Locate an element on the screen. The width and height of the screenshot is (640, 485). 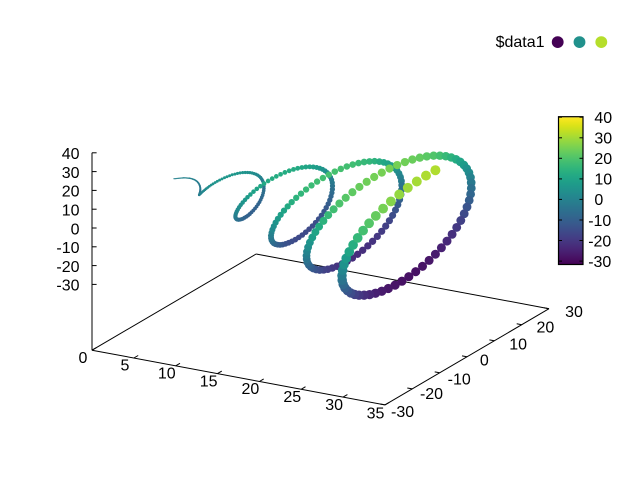
svg-text: 15 is located at coordinates (209, 381).